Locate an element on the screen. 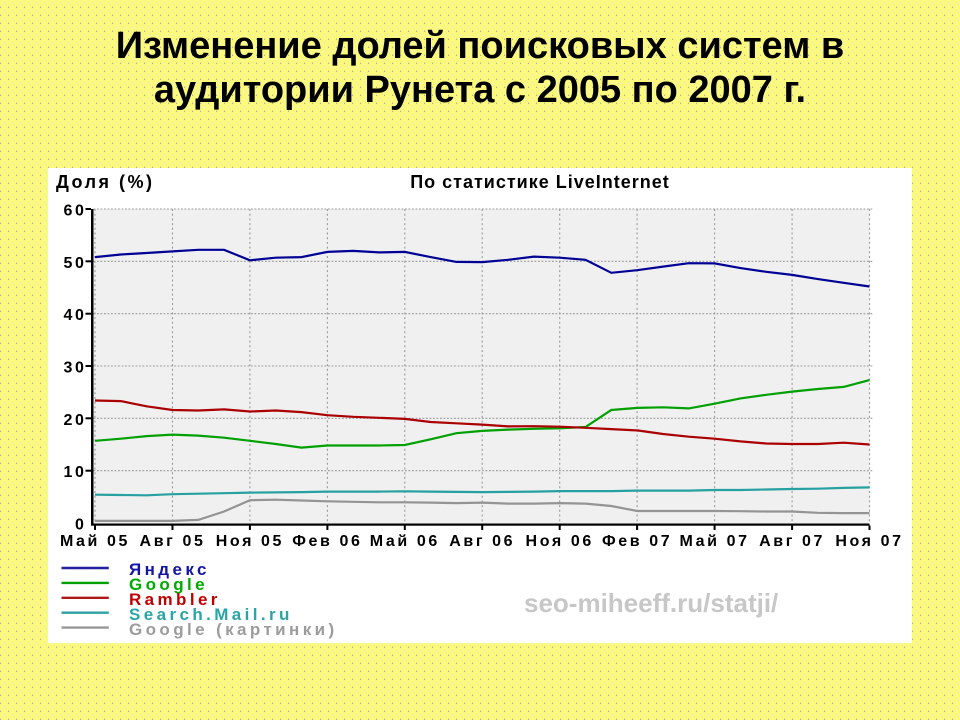  svg-text: Яндекс is located at coordinates (169, 569).